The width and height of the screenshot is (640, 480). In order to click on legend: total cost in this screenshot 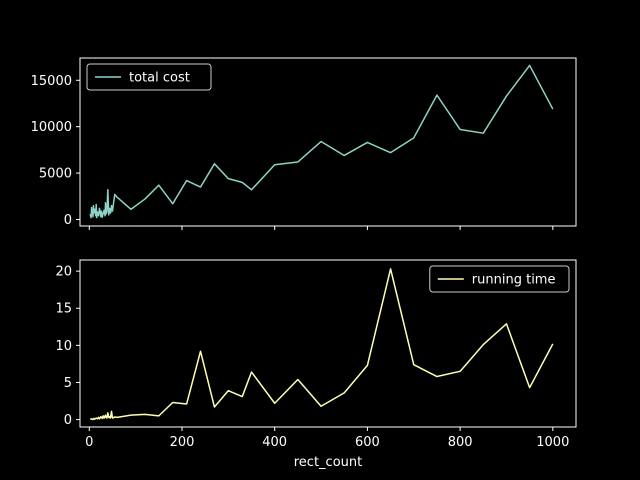, I will do `click(149, 77)`.